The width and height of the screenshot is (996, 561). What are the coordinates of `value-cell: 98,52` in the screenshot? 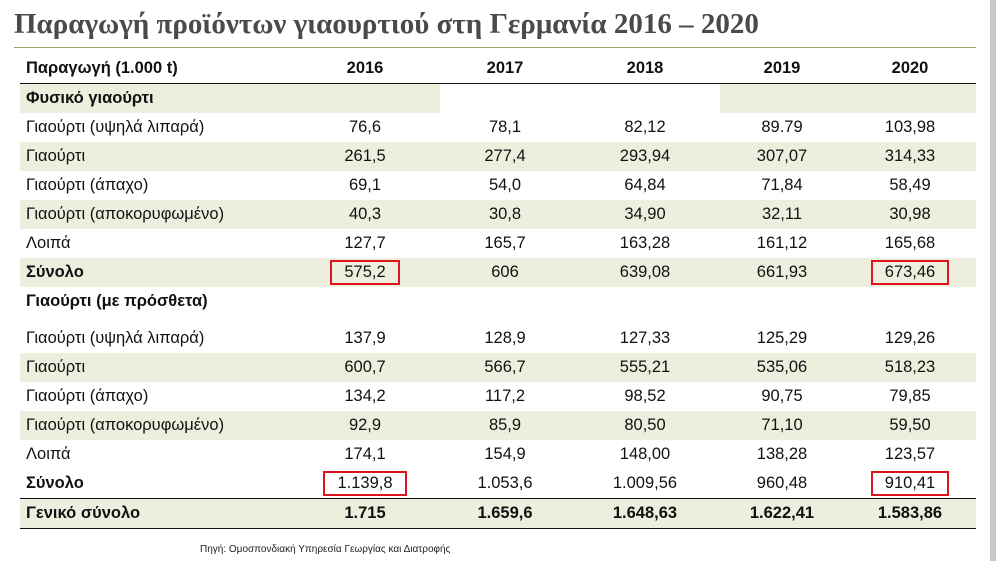 It's located at (645, 396).